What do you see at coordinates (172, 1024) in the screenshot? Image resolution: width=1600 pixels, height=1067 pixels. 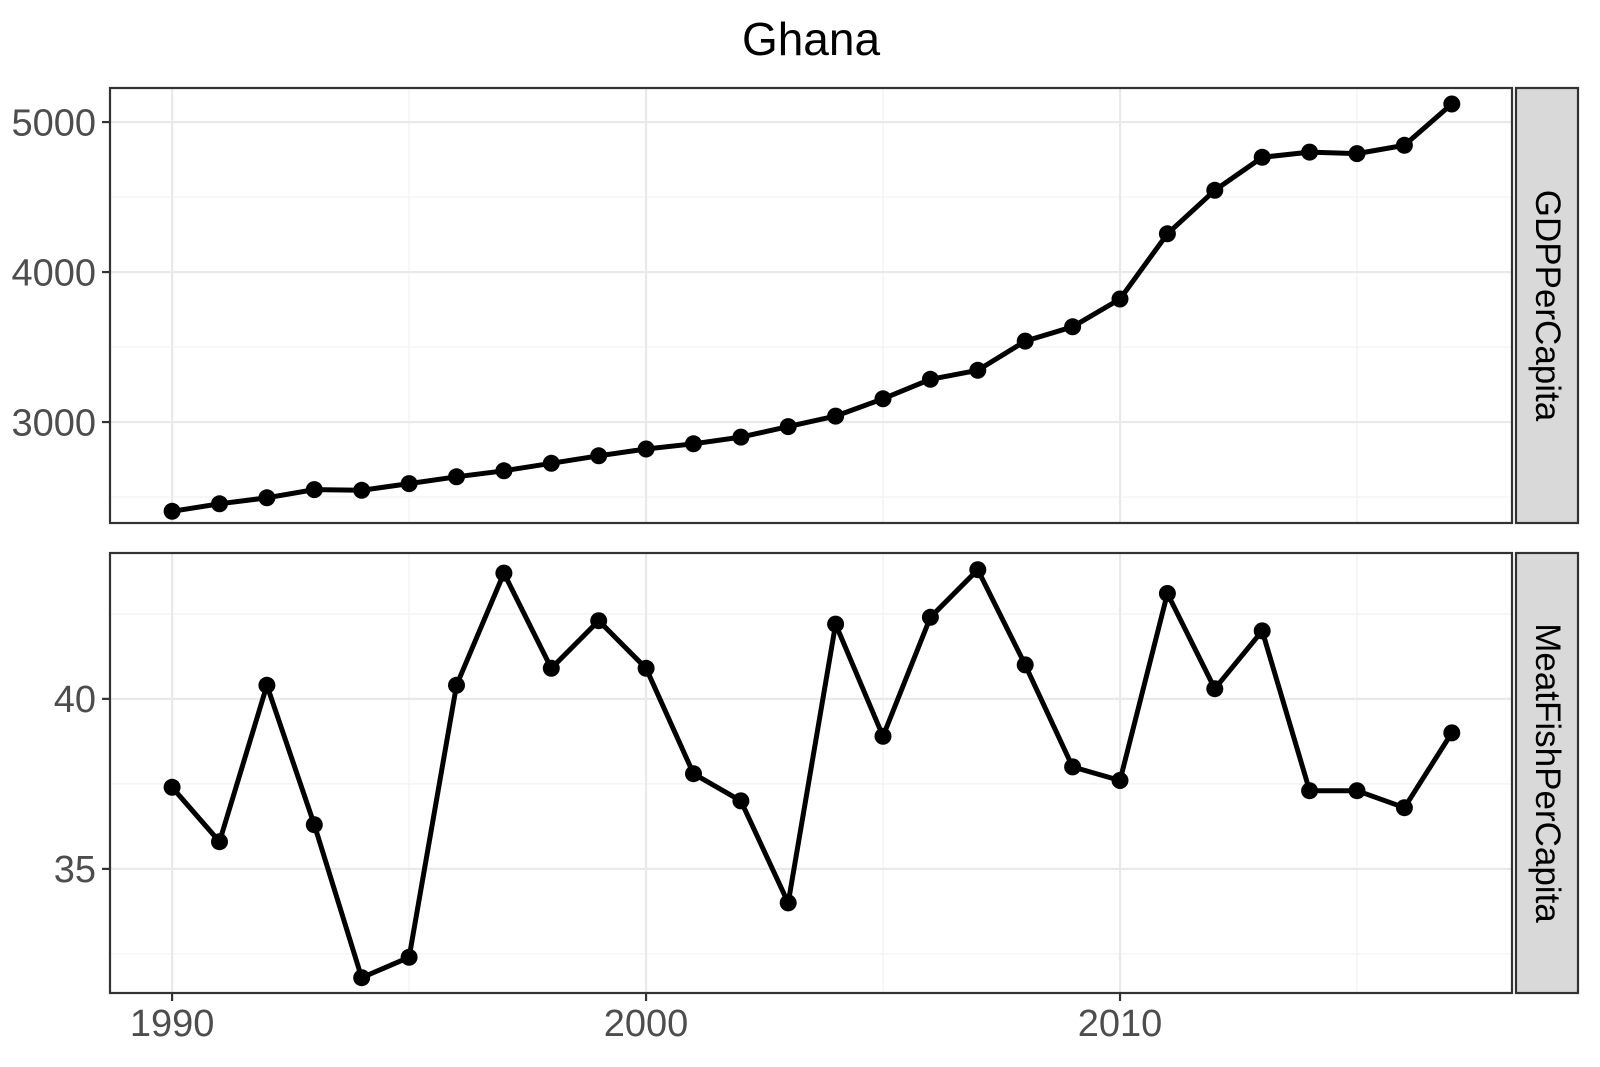 I see `x-tick-label: 1990` at bounding box center [172, 1024].